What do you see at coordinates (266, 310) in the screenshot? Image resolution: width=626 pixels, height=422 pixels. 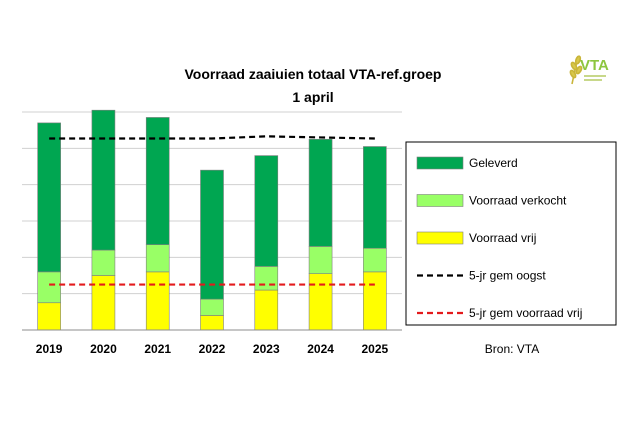 I see `bar-voorraad-vrij-2023` at bounding box center [266, 310].